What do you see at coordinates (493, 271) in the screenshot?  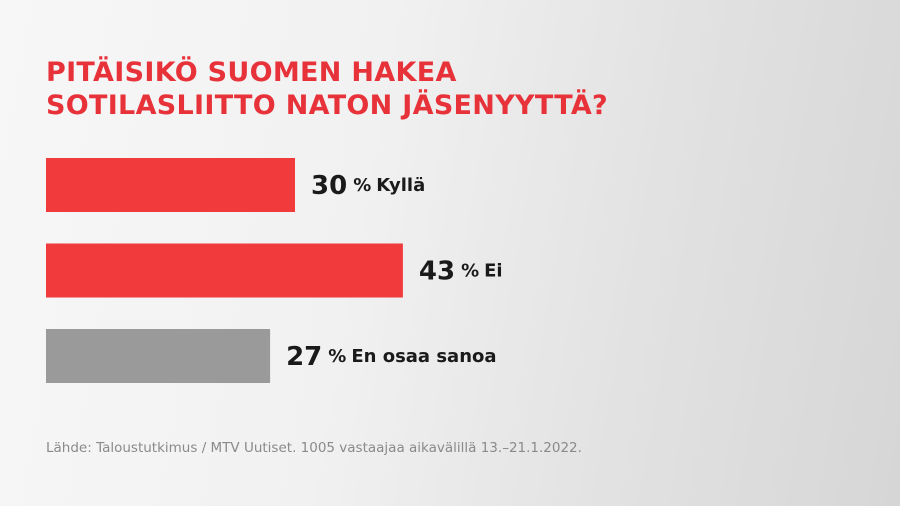 I see `category-label: Ei` at bounding box center [493, 271].